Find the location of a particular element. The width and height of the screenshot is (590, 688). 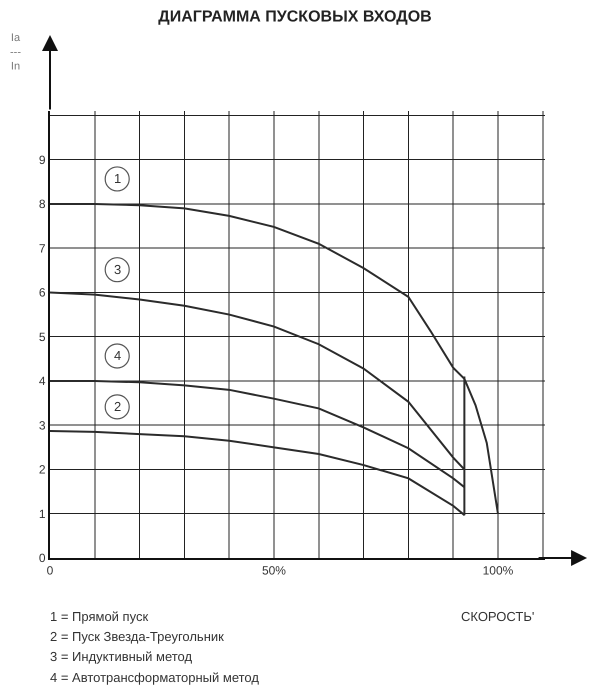

y-tick-label: 8 is located at coordinates (42, 204).